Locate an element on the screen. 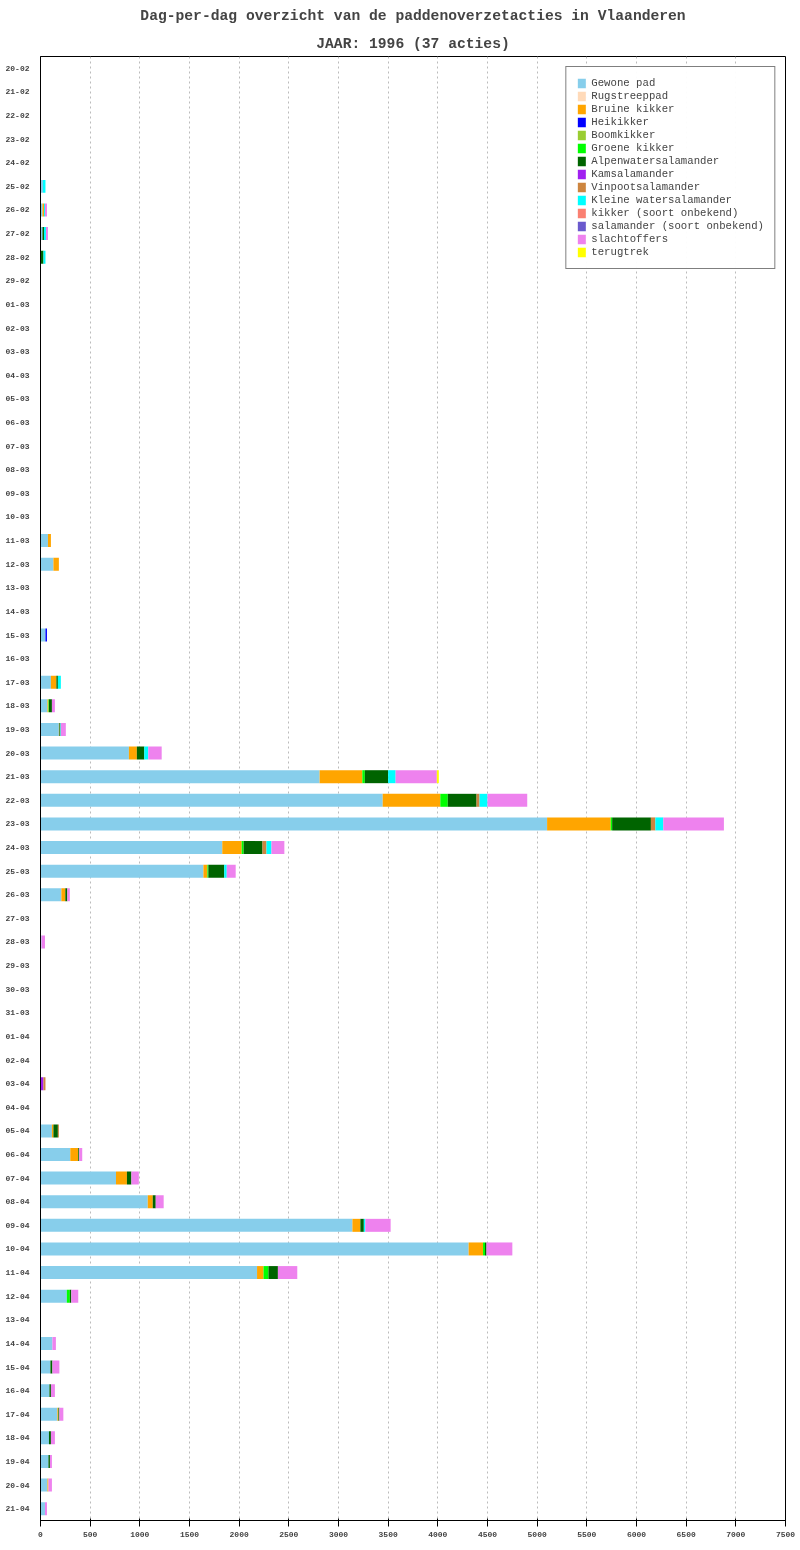  y-tick-label: 08-04 is located at coordinates (17, 1202).